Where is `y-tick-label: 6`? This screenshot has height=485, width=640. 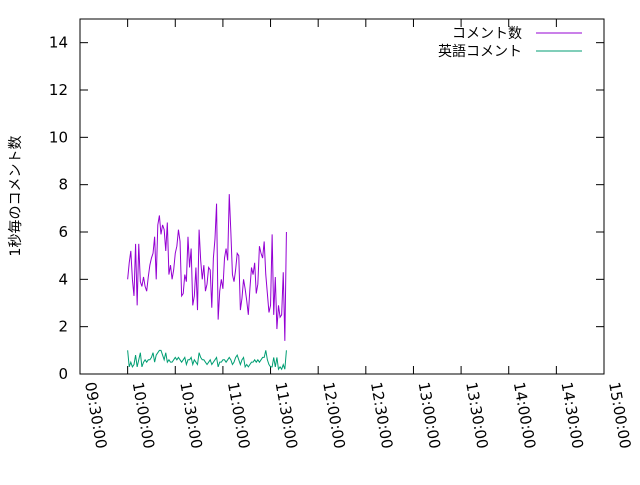
y-tick-label: 6 is located at coordinates (63, 232).